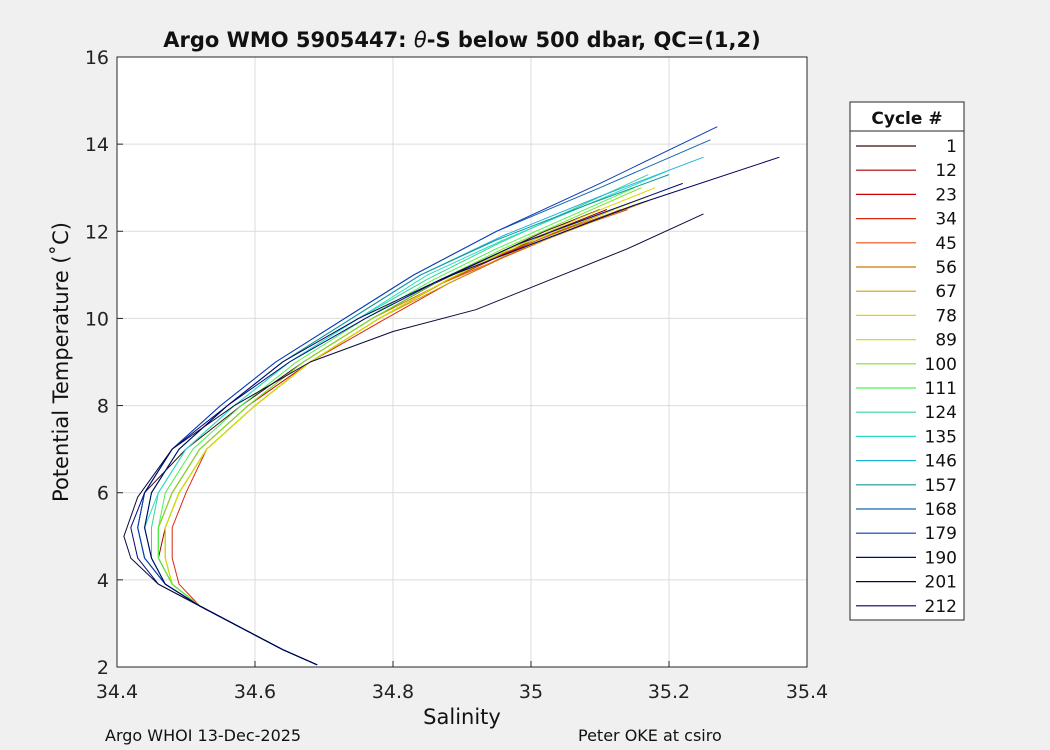 This screenshot has height=750, width=1050. What do you see at coordinates (941, 437) in the screenshot?
I see `legend-label: 135` at bounding box center [941, 437].